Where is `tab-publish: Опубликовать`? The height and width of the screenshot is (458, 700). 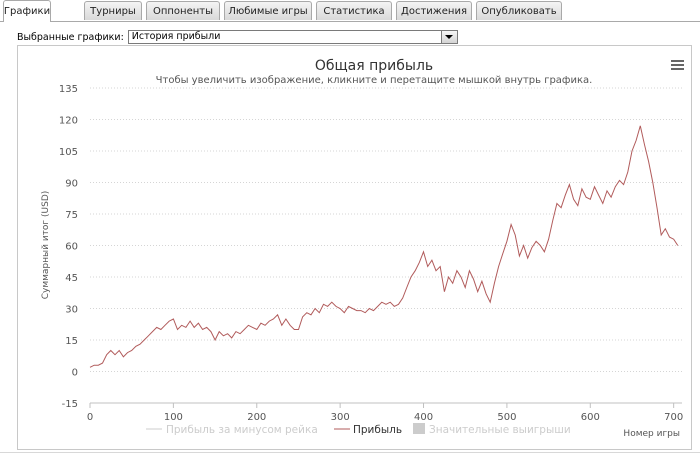 tab-publish: Опубликовать is located at coordinates (519, 10).